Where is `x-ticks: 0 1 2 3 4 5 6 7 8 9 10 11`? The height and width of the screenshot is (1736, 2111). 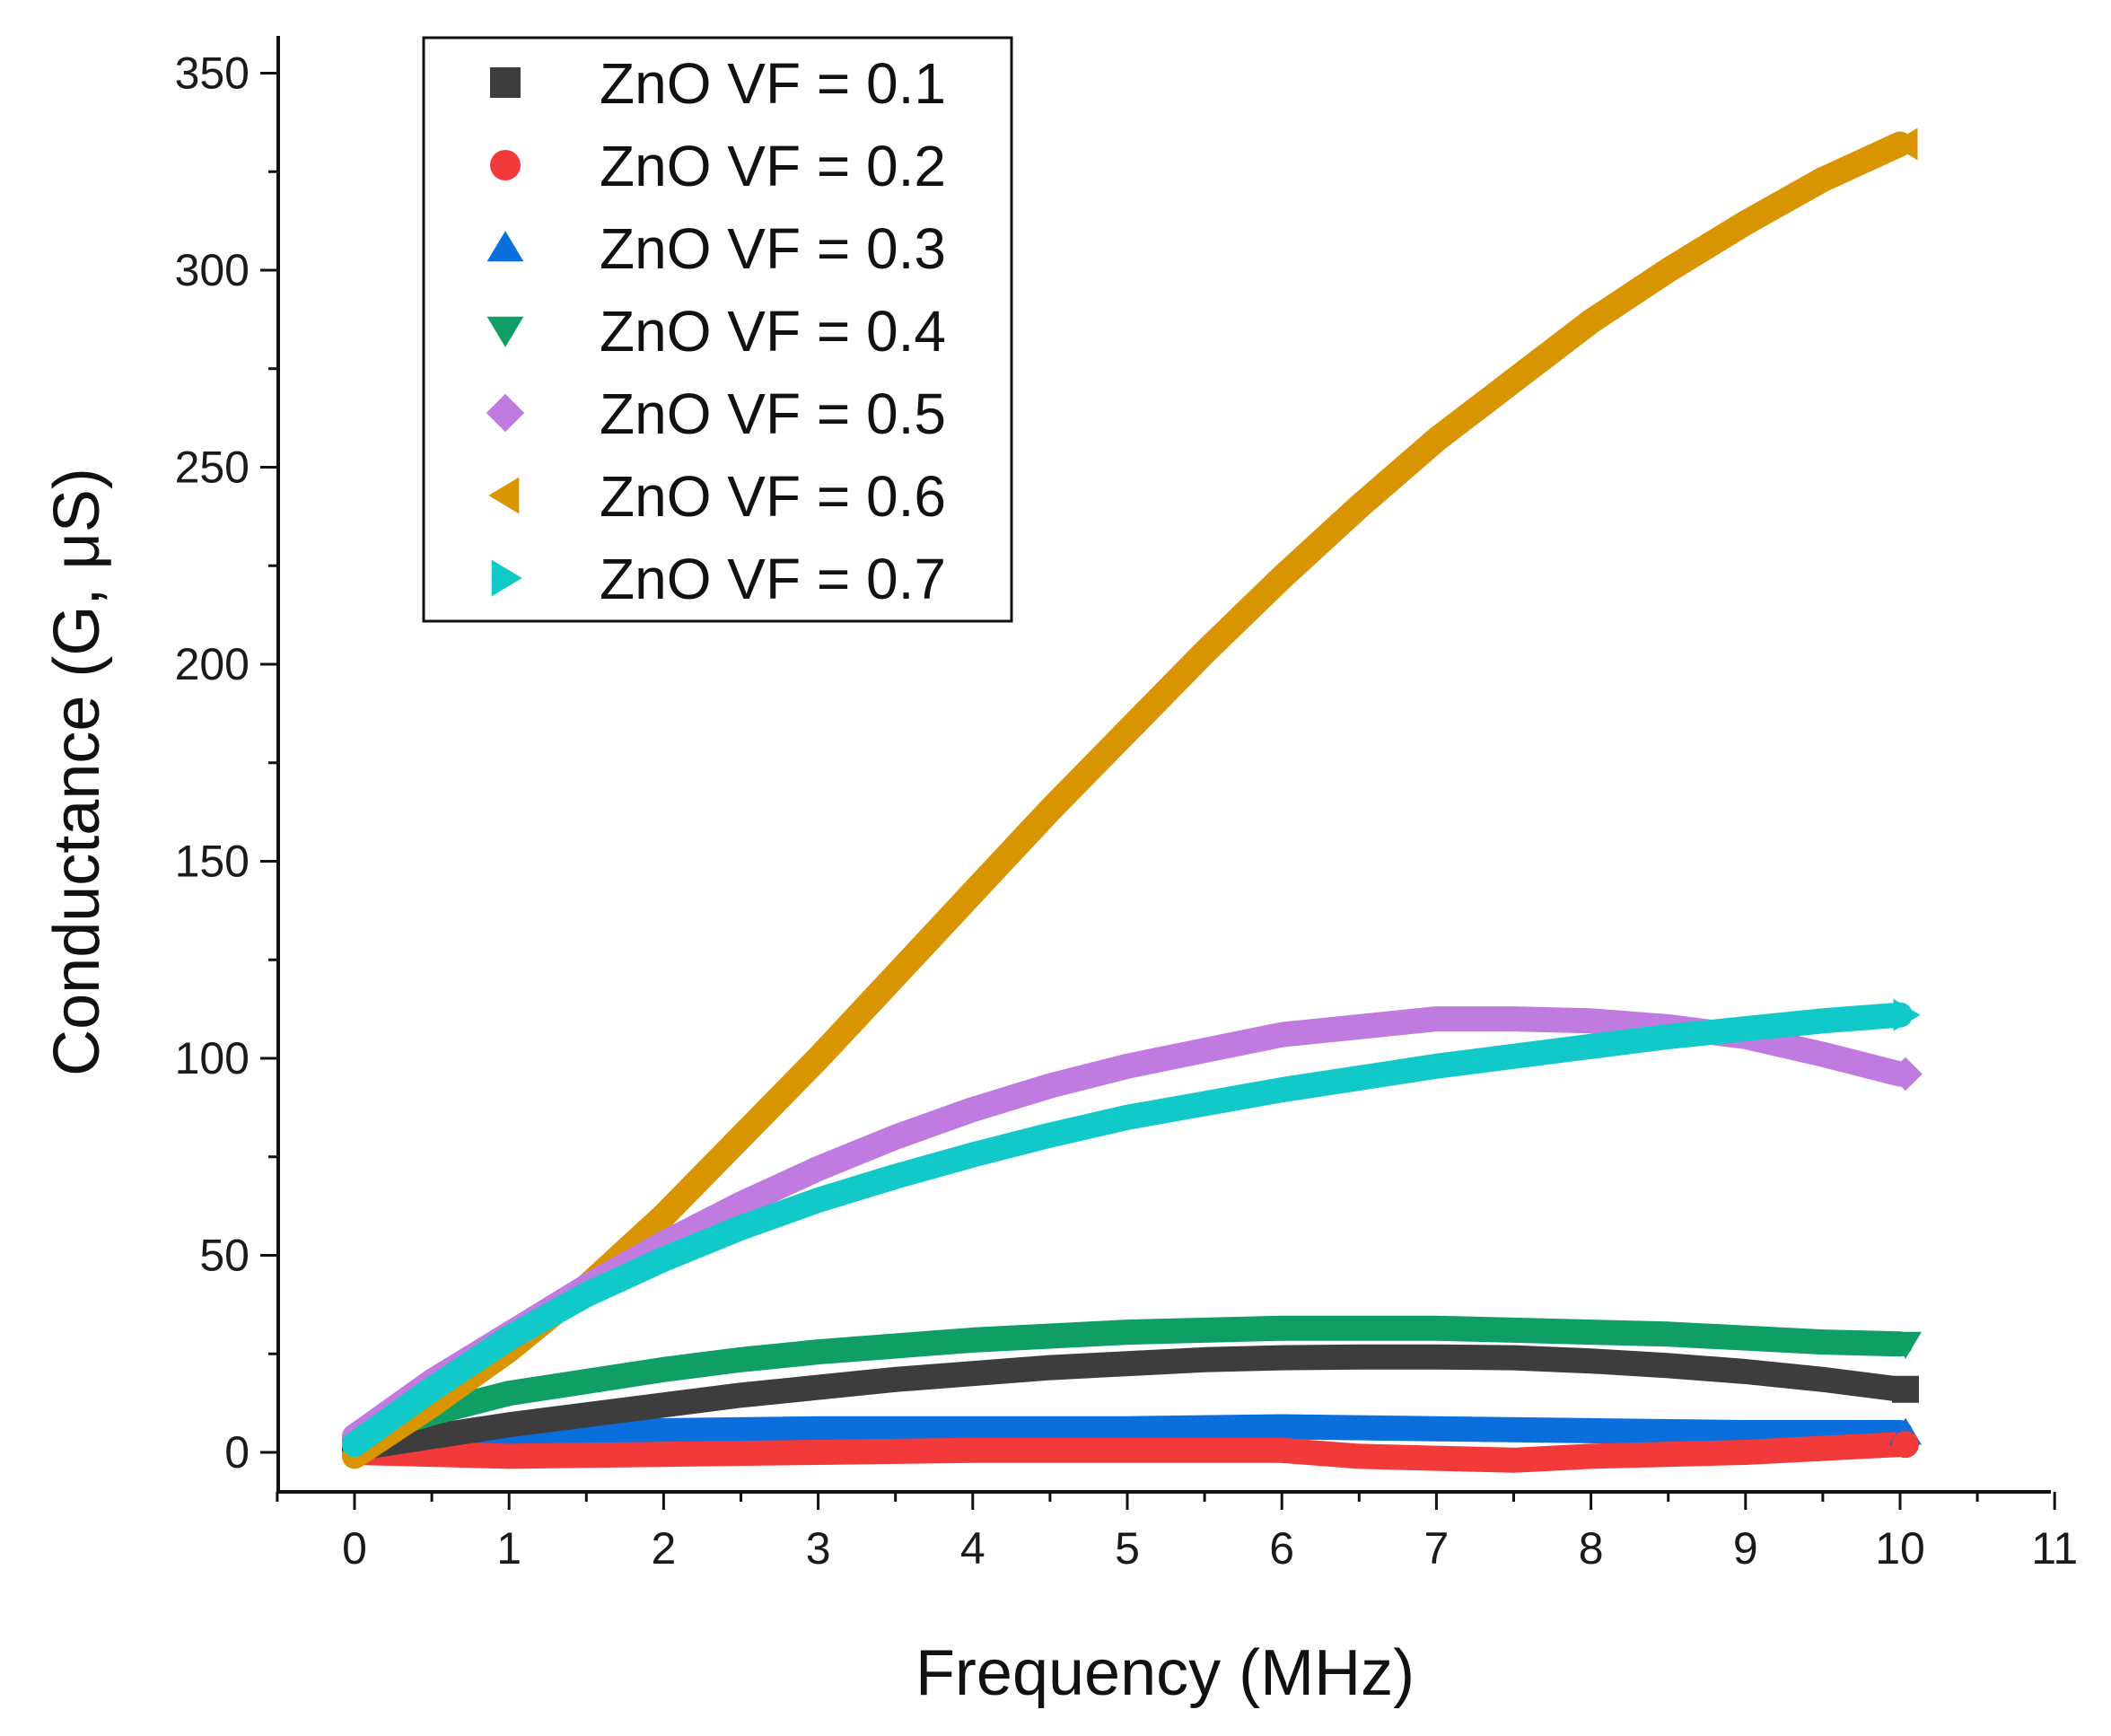
x-ticks: 0 1 2 3 4 5 6 7 8 9 10 11 is located at coordinates (1177, 1533).